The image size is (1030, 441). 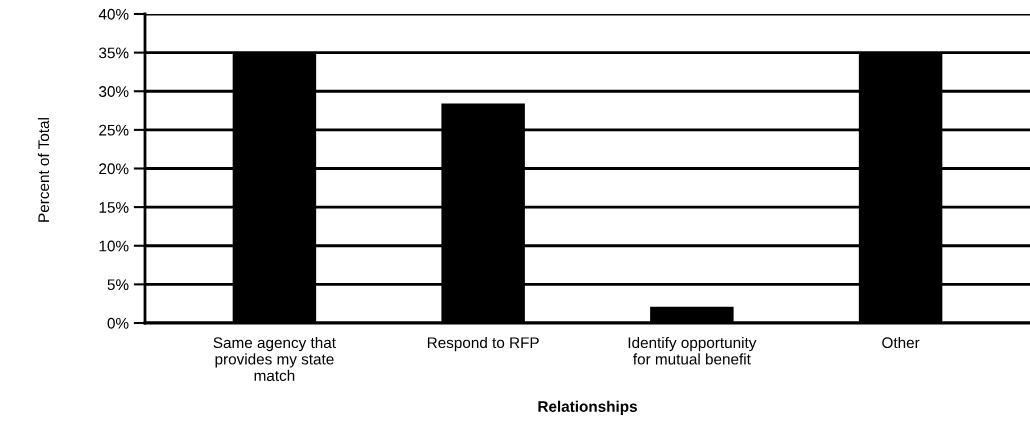 I want to click on y-tick-label: 35%, so click(x=114, y=53).